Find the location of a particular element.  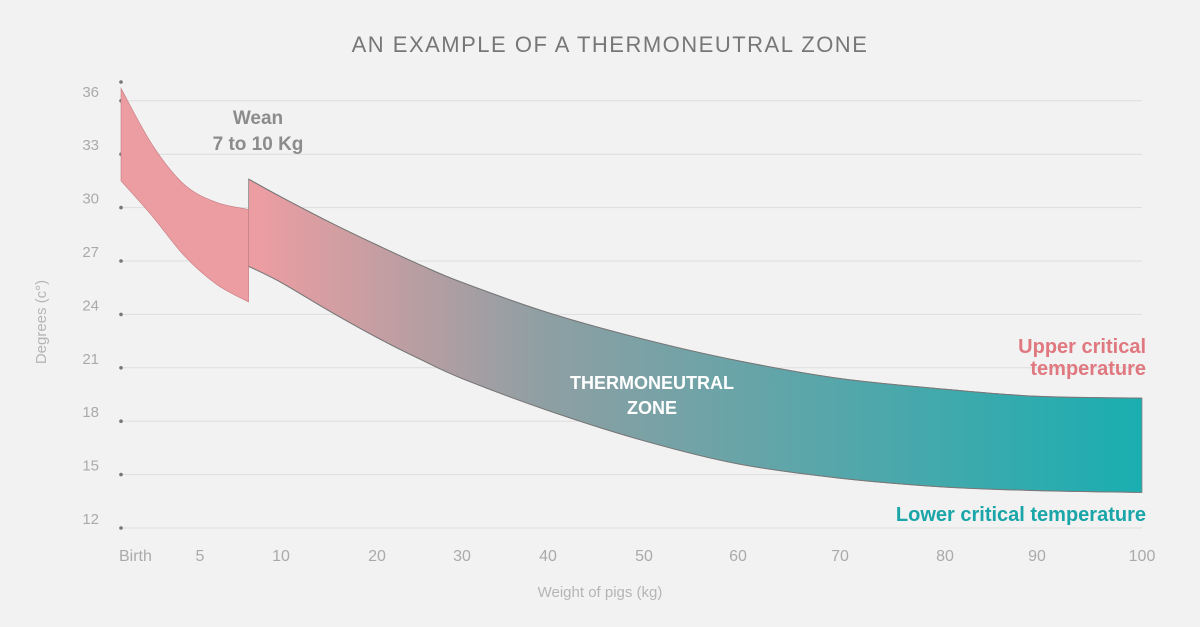

lower-critical-label: Lower critical temperature is located at coordinates (1021, 515).